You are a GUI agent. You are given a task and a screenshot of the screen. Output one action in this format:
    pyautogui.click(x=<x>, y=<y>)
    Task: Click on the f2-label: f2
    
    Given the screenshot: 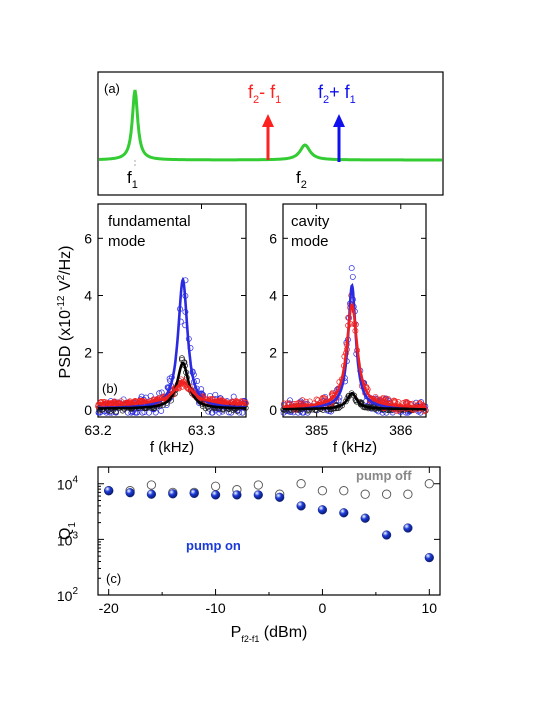 What is the action you would take?
    pyautogui.click(x=301, y=179)
    